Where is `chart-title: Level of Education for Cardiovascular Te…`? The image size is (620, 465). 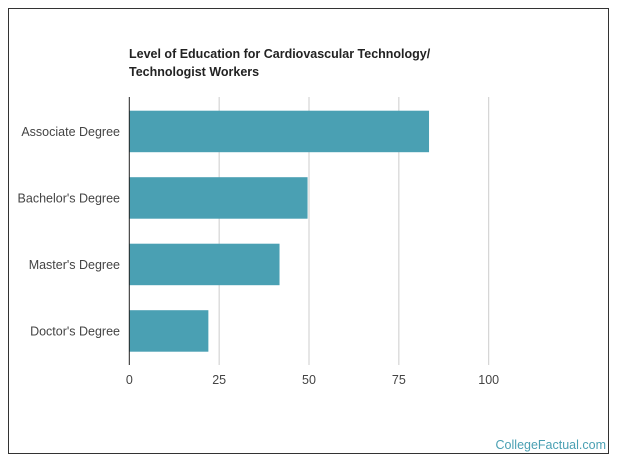 chart-title: Level of Education for Cardiovascular Te… is located at coordinates (280, 63).